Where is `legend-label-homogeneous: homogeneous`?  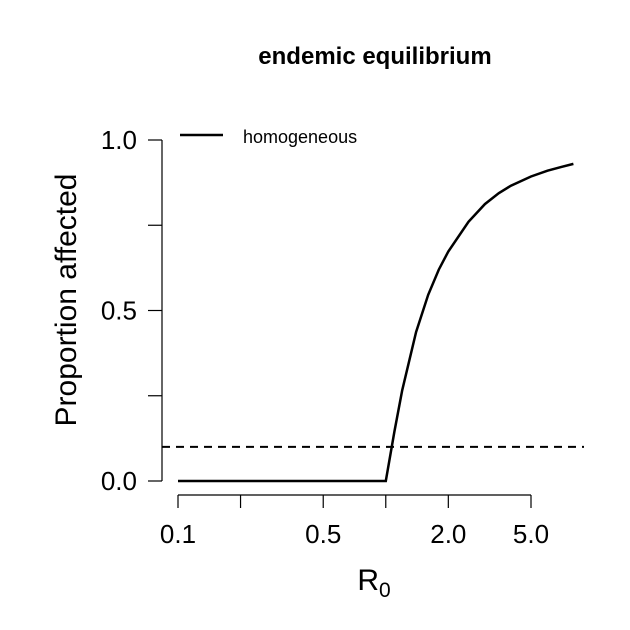
legend-label-homogeneous: homogeneous is located at coordinates (300, 137).